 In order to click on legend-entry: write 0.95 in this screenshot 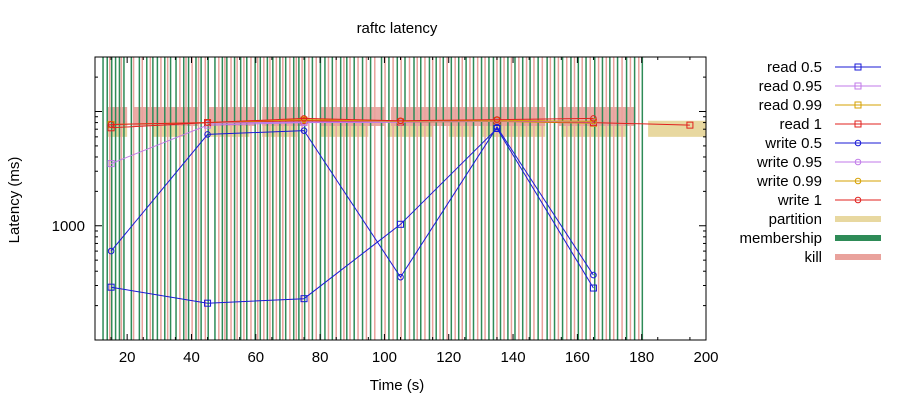, I will do `click(818, 162)`.